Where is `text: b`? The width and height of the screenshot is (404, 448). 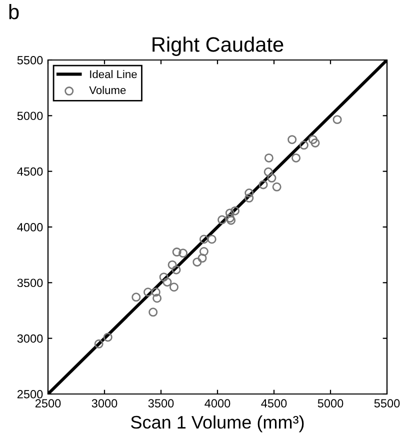 text: b is located at coordinates (14, 12).